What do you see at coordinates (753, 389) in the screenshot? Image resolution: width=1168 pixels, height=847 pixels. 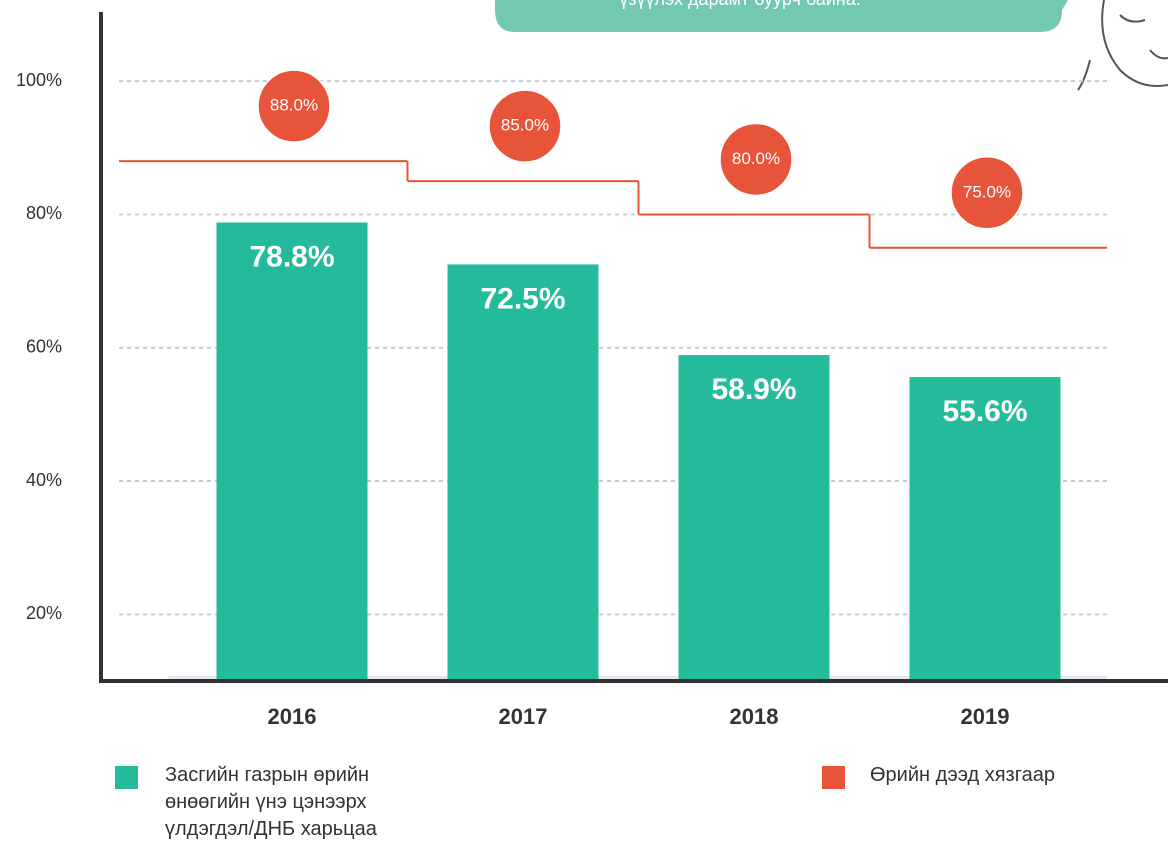 I see `bar-value-label: 58.9%` at bounding box center [753, 389].